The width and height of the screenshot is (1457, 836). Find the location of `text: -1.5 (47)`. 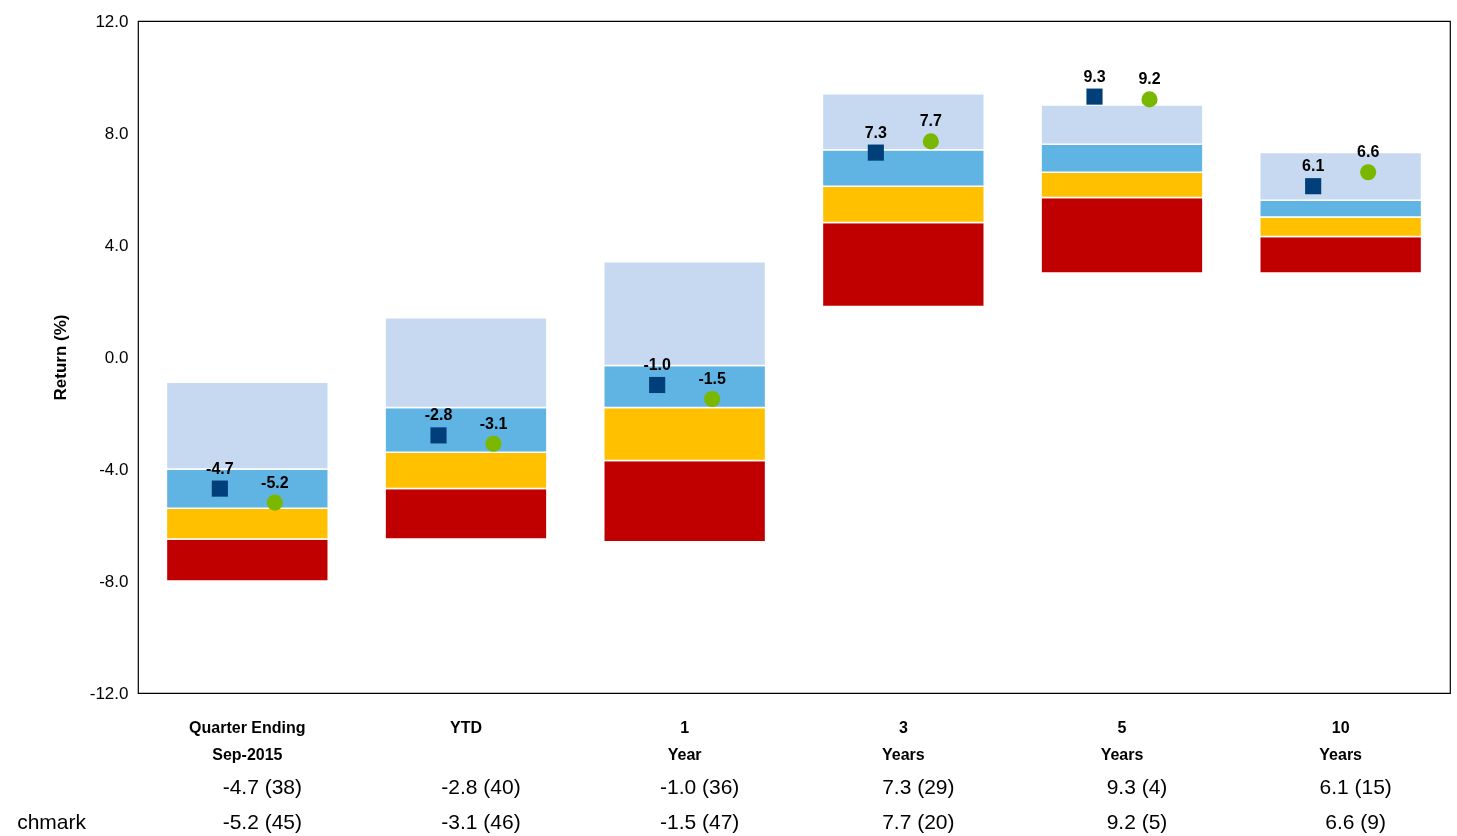

text: -1.5 (47) is located at coordinates (699, 821).